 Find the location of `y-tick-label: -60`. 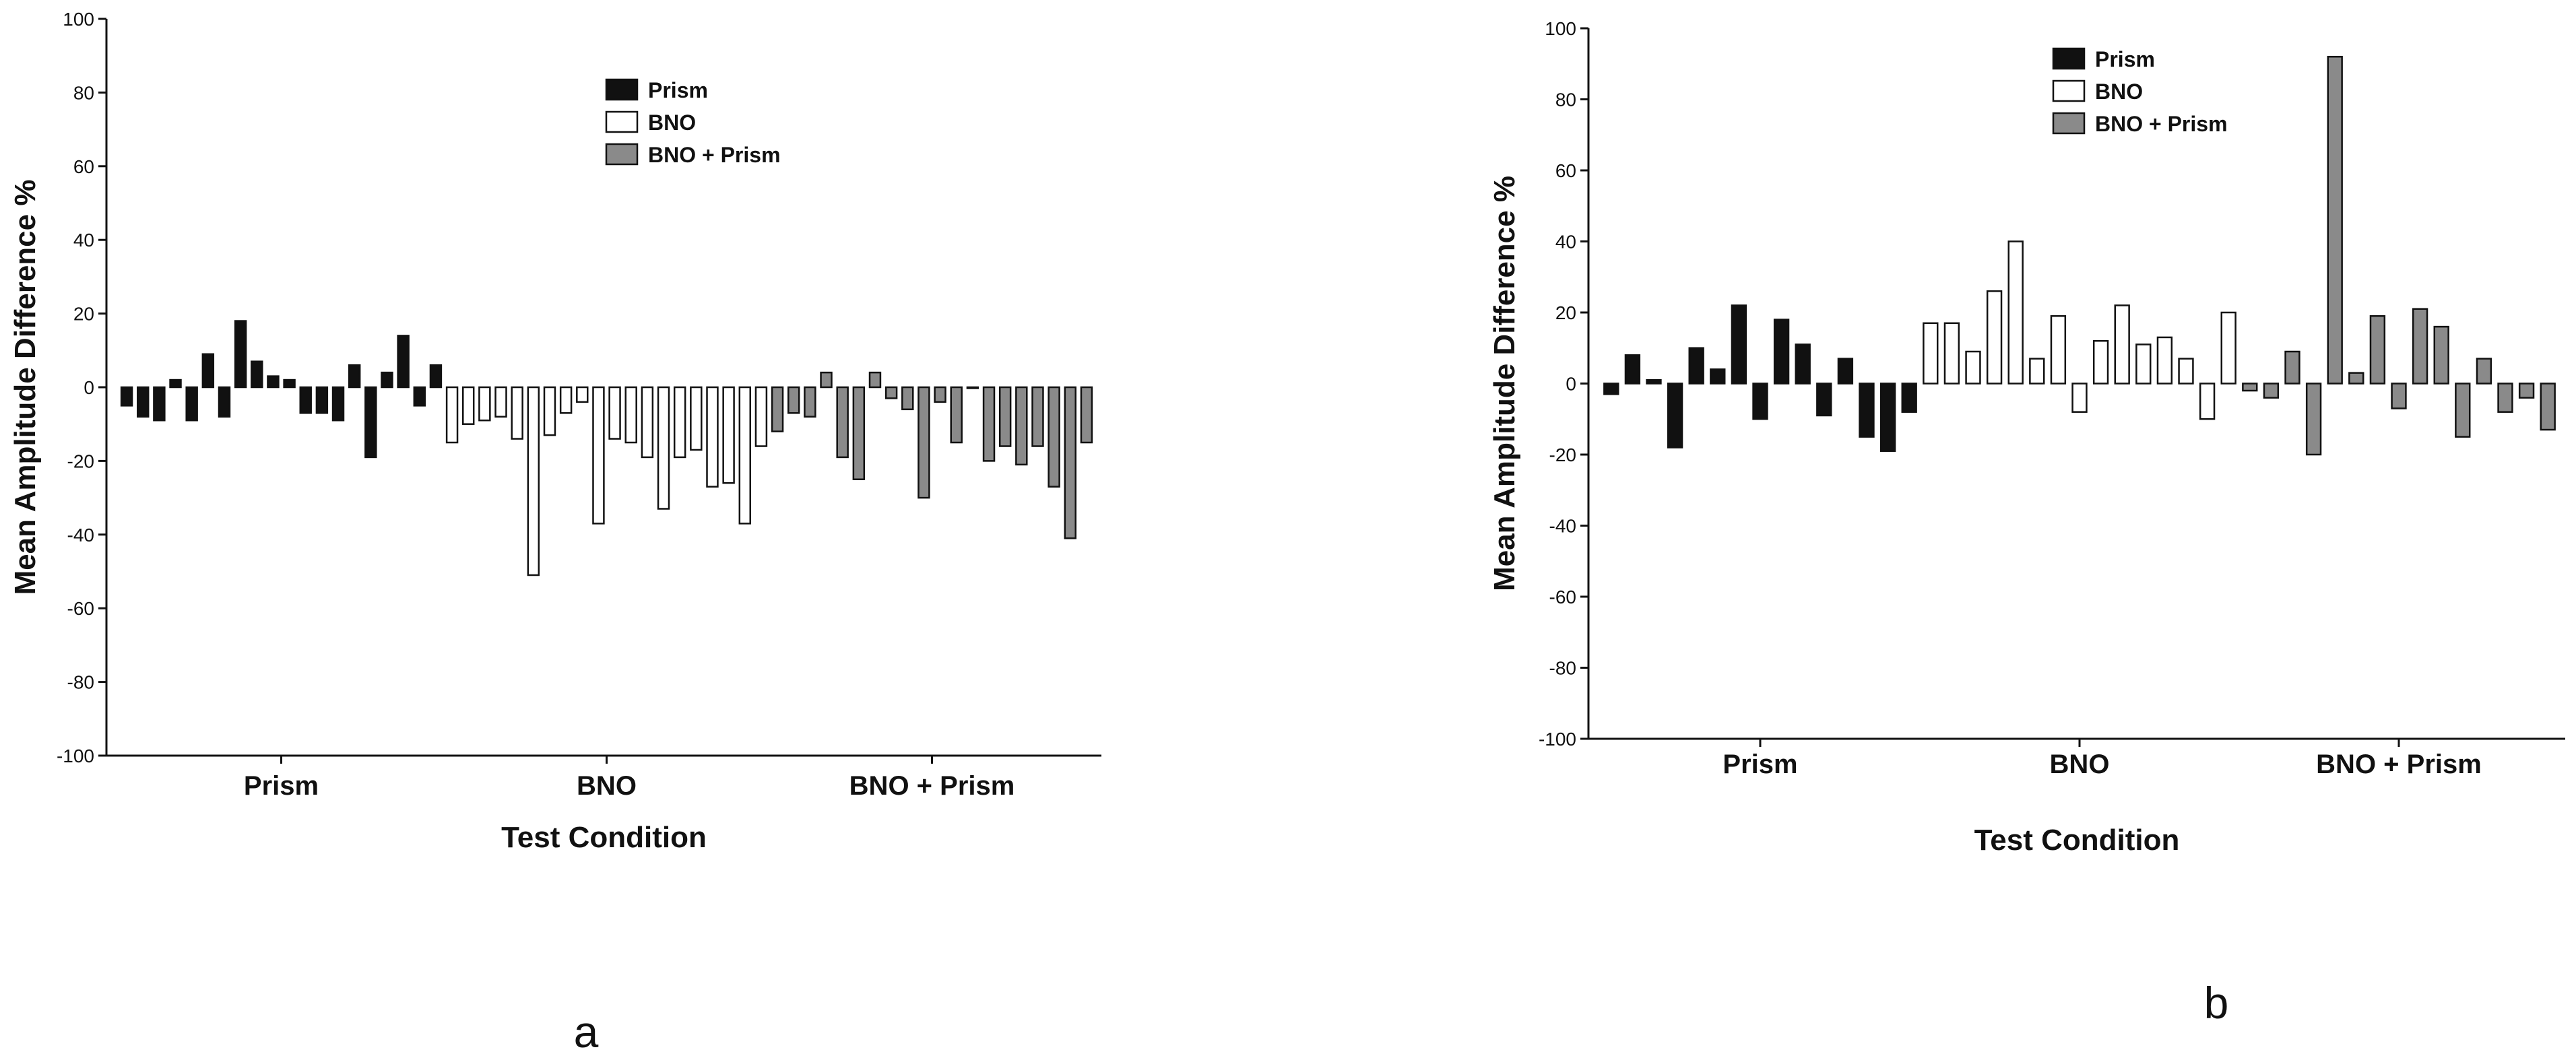

y-tick-label: -60 is located at coordinates (80, 608).